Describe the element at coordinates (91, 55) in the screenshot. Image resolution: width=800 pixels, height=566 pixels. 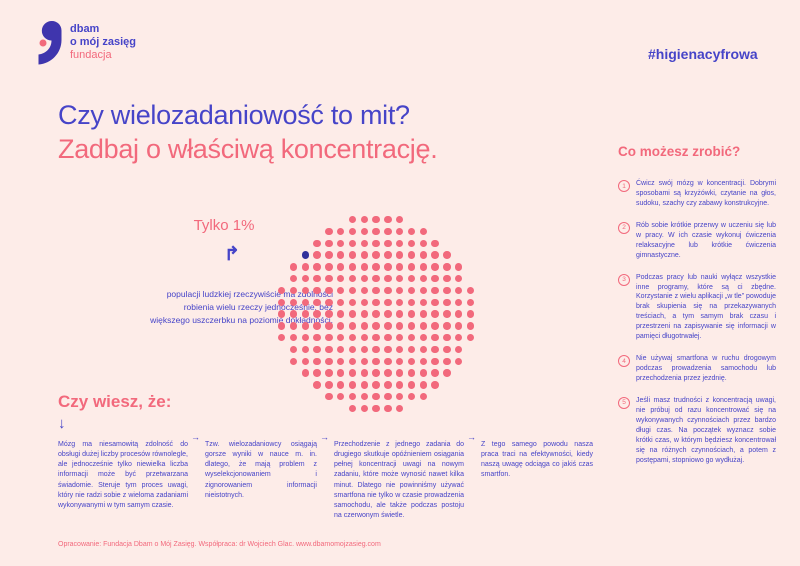
I see `logo-line-3: fundacja` at that location.